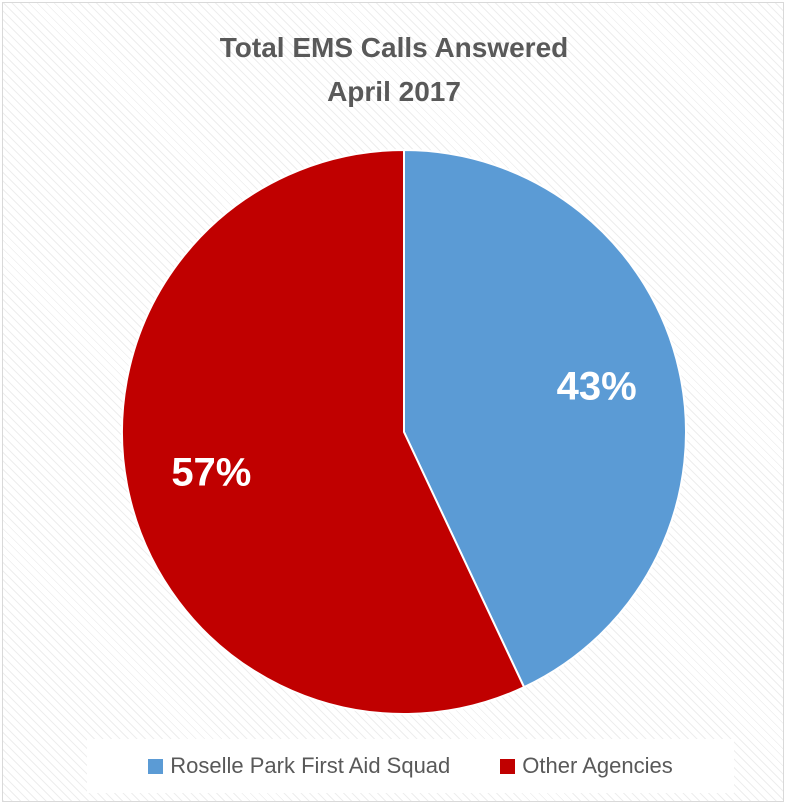 Image resolution: width=788 pixels, height=806 pixels. I want to click on legend-swatch-roselle-park, so click(156, 766).